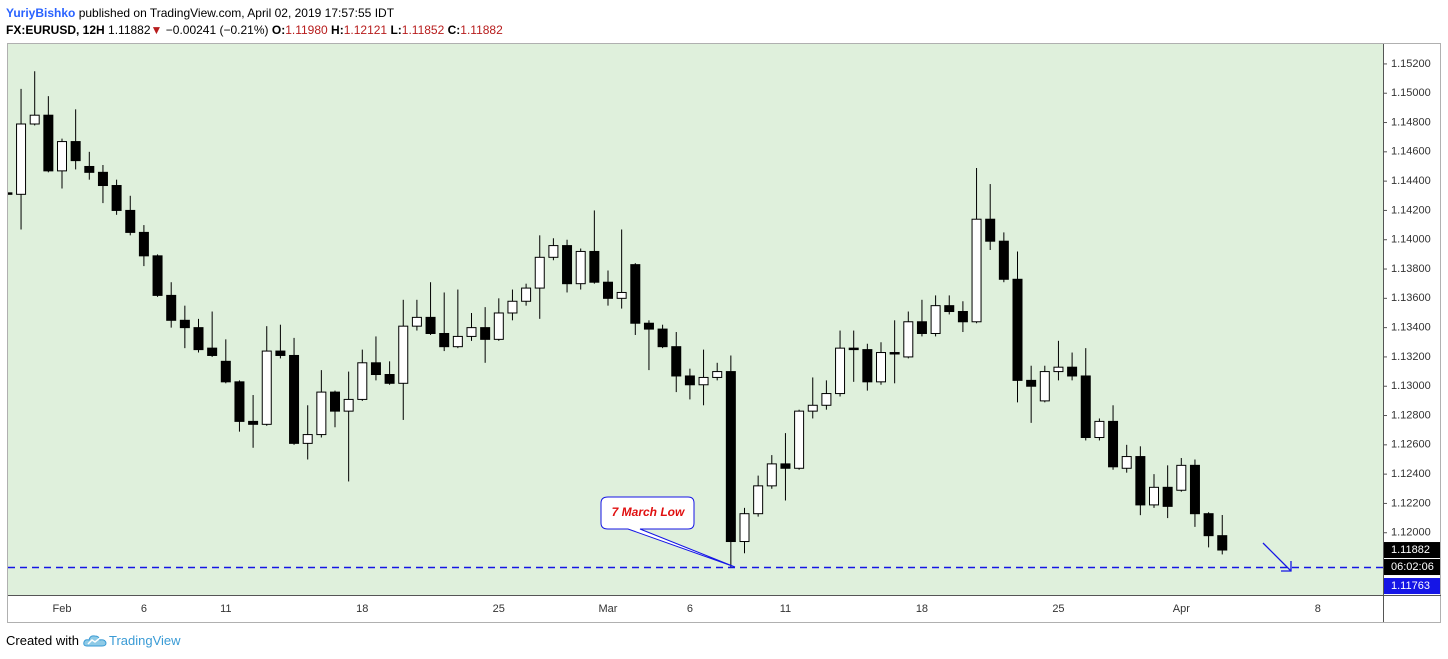 Image resolution: width=1448 pixels, height=659 pixels. What do you see at coordinates (362, 609) in the screenshot?
I see `x-tick-label: 18` at bounding box center [362, 609].